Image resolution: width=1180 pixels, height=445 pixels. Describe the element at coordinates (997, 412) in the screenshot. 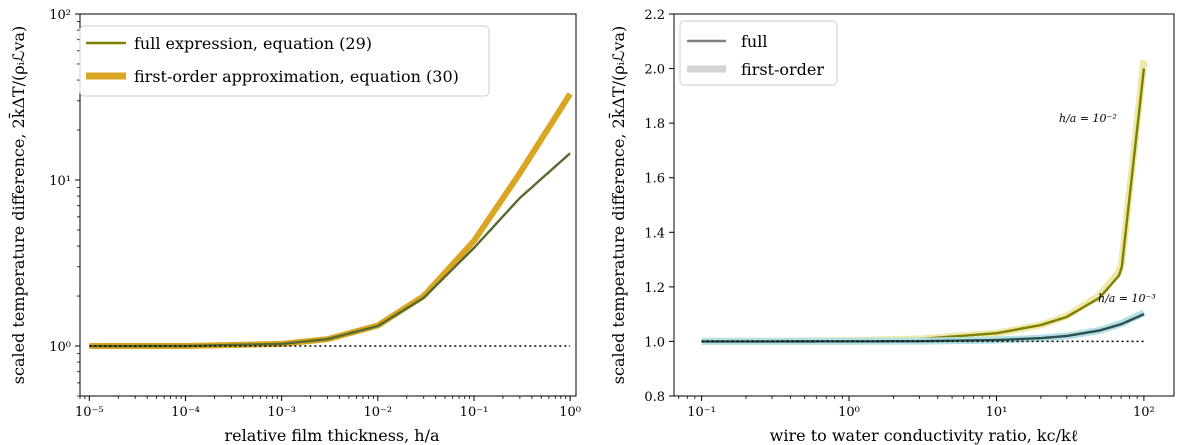

I see `chart1-x-tick-label: 10¹` at that location.